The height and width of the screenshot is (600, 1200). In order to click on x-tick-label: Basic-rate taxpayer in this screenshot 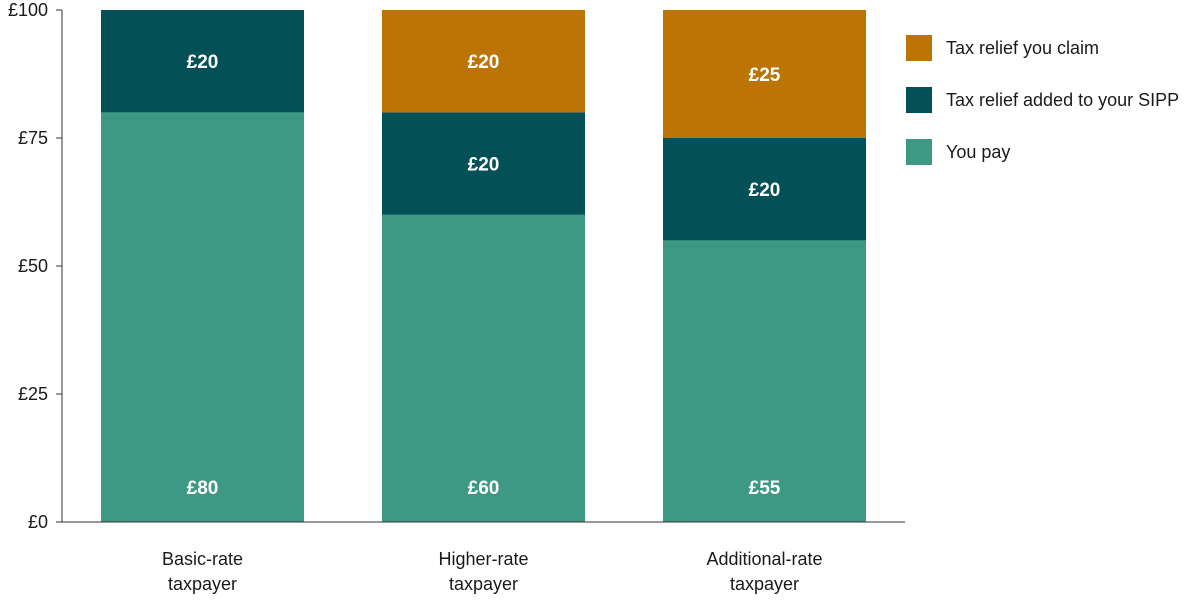, I will do `click(202, 571)`.